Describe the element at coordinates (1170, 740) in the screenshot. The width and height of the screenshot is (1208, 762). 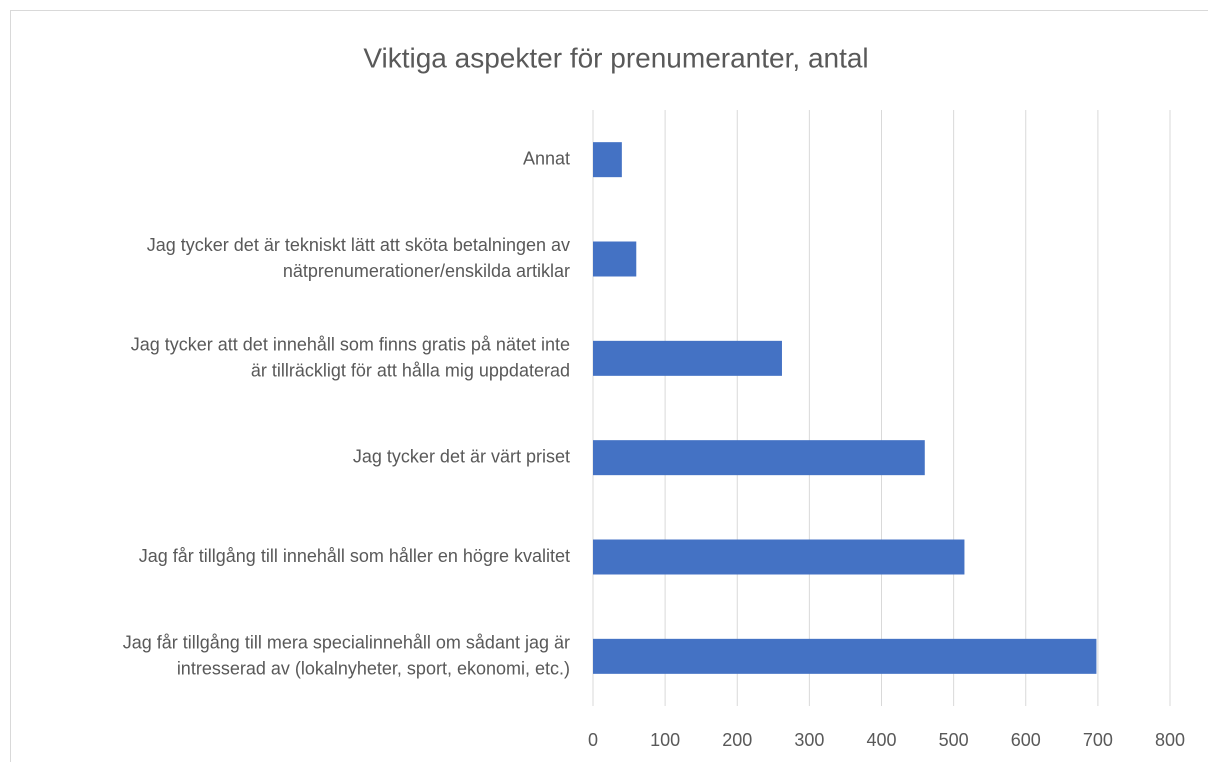
I see `x-tick-label: 800` at that location.